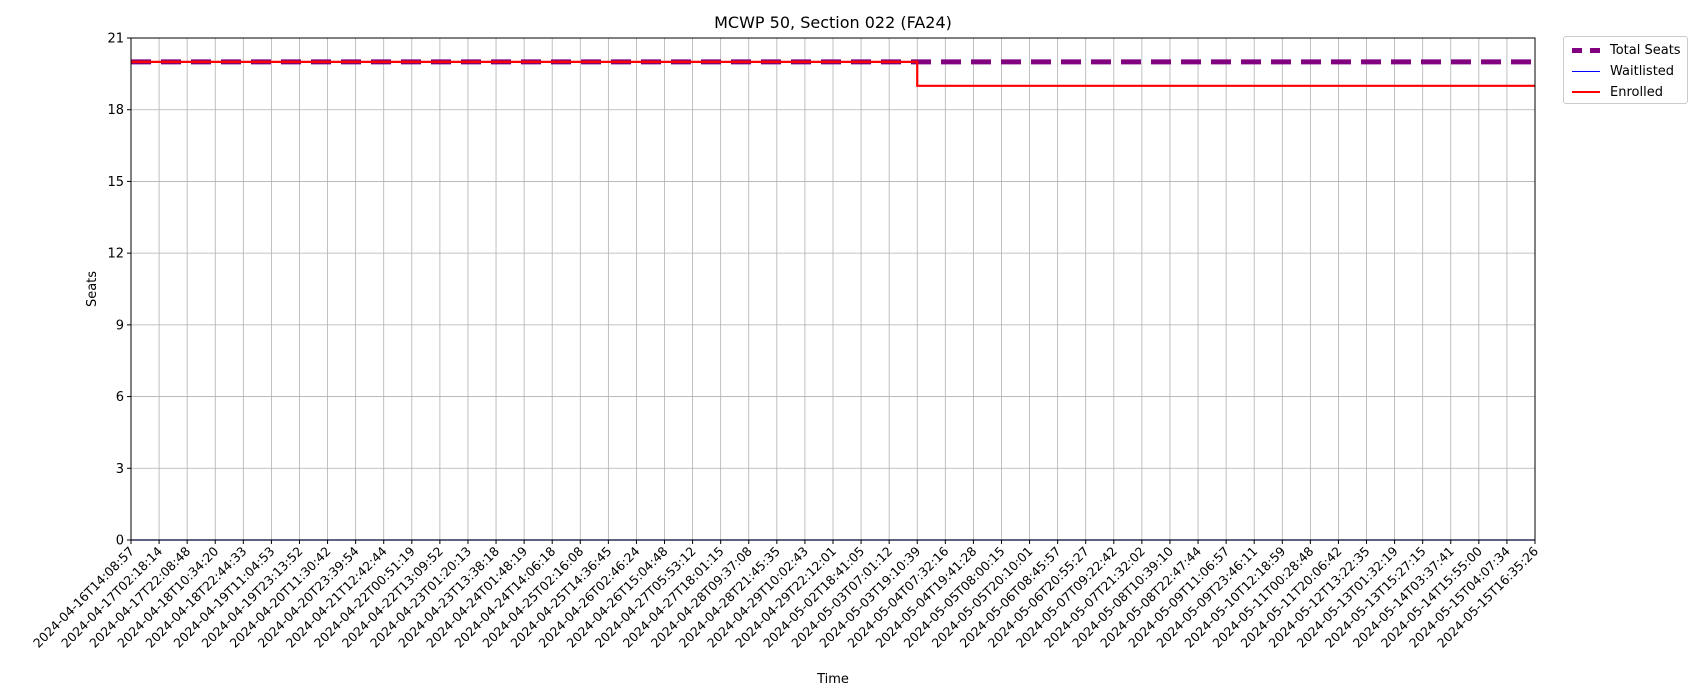 The image size is (1700, 700). I want to click on legend-label-total-seats: Total Seats, so click(1645, 50).